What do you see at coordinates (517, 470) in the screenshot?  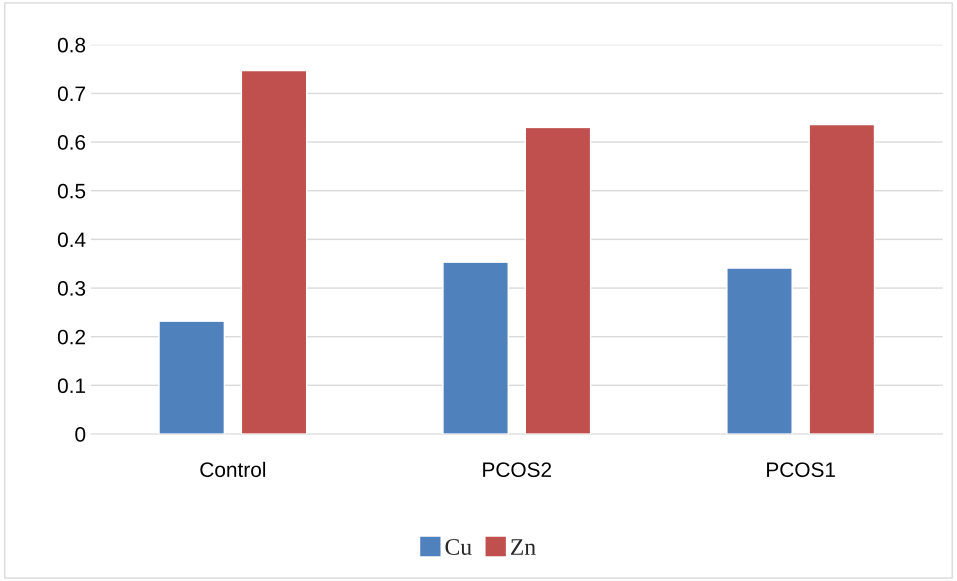 I see `x-tick-label: PCOS2` at bounding box center [517, 470].